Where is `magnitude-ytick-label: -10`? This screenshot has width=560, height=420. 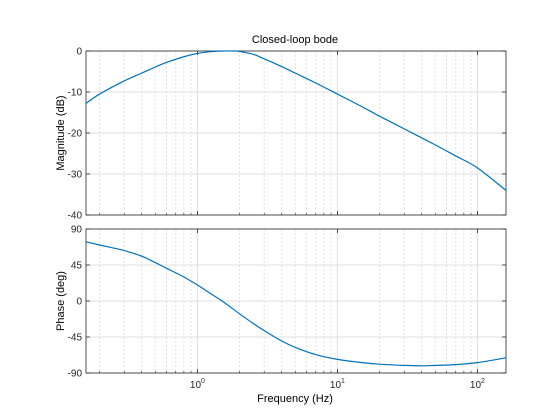
magnitude-ytick-label: -10 is located at coordinates (75, 93).